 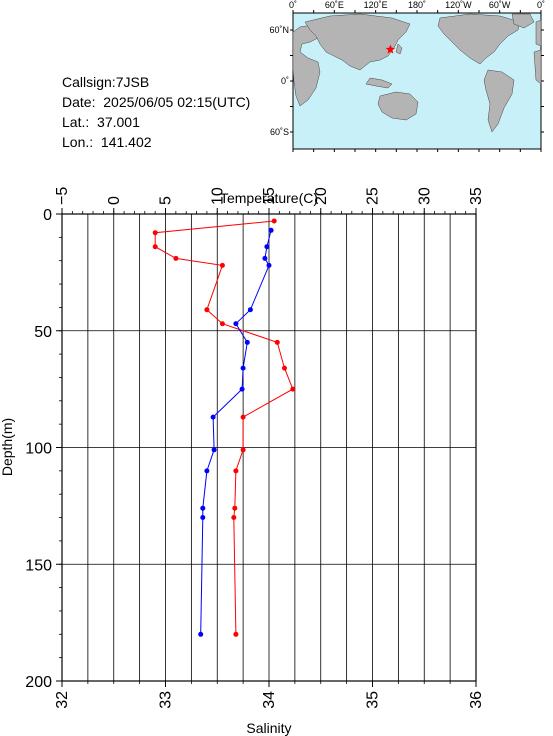 I want to click on salinity-axis-title: Salinity, so click(x=268, y=728).